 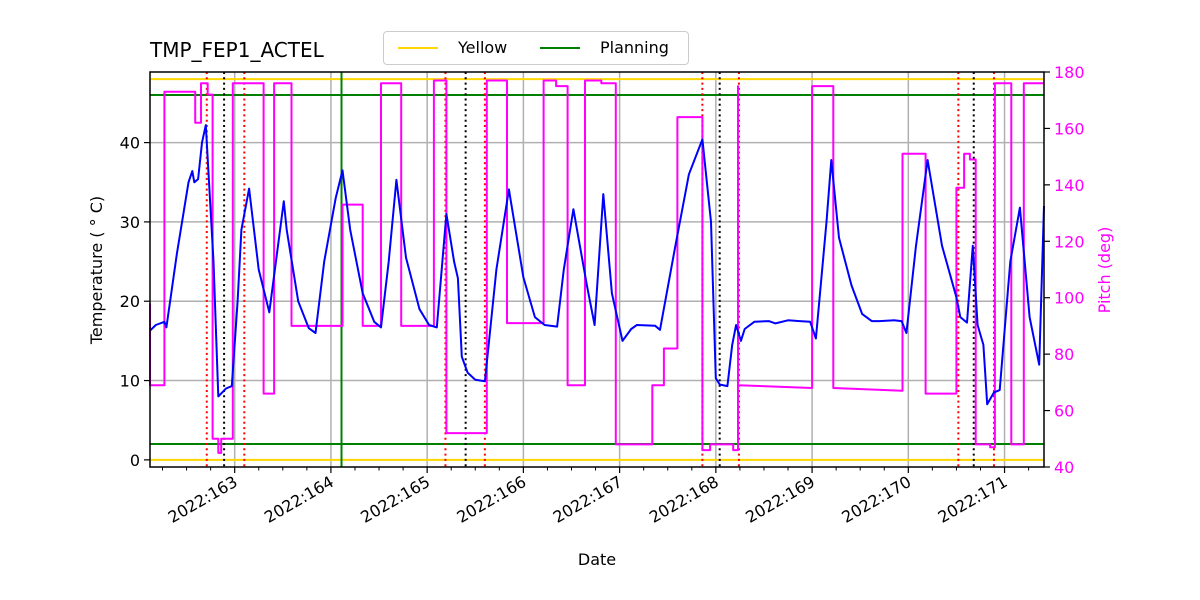 What do you see at coordinates (973, 499) in the screenshot?
I see `svg-text: 2022:171` at bounding box center [973, 499].